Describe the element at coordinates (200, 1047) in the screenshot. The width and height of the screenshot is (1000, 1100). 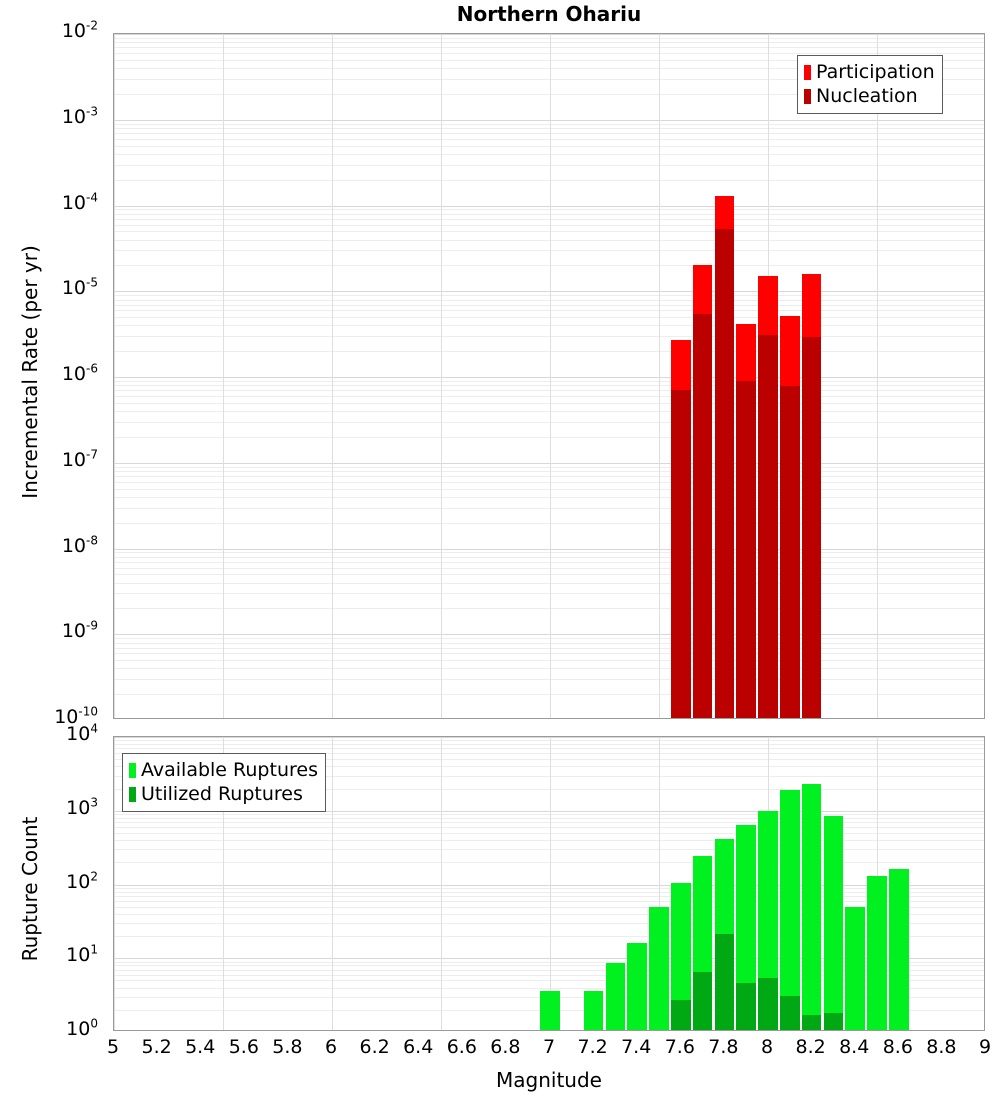
I see `x-tick-label: 5.4` at that location.